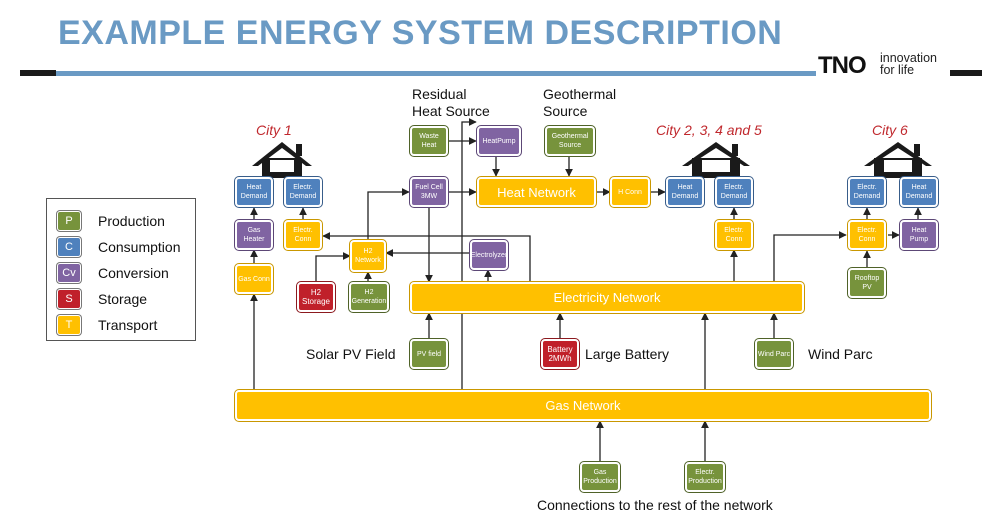 Image resolution: width=998 pixels, height=530 pixels. What do you see at coordinates (867, 192) in the screenshot?
I see `city6-electr-demand: Electr. Demand` at bounding box center [867, 192].